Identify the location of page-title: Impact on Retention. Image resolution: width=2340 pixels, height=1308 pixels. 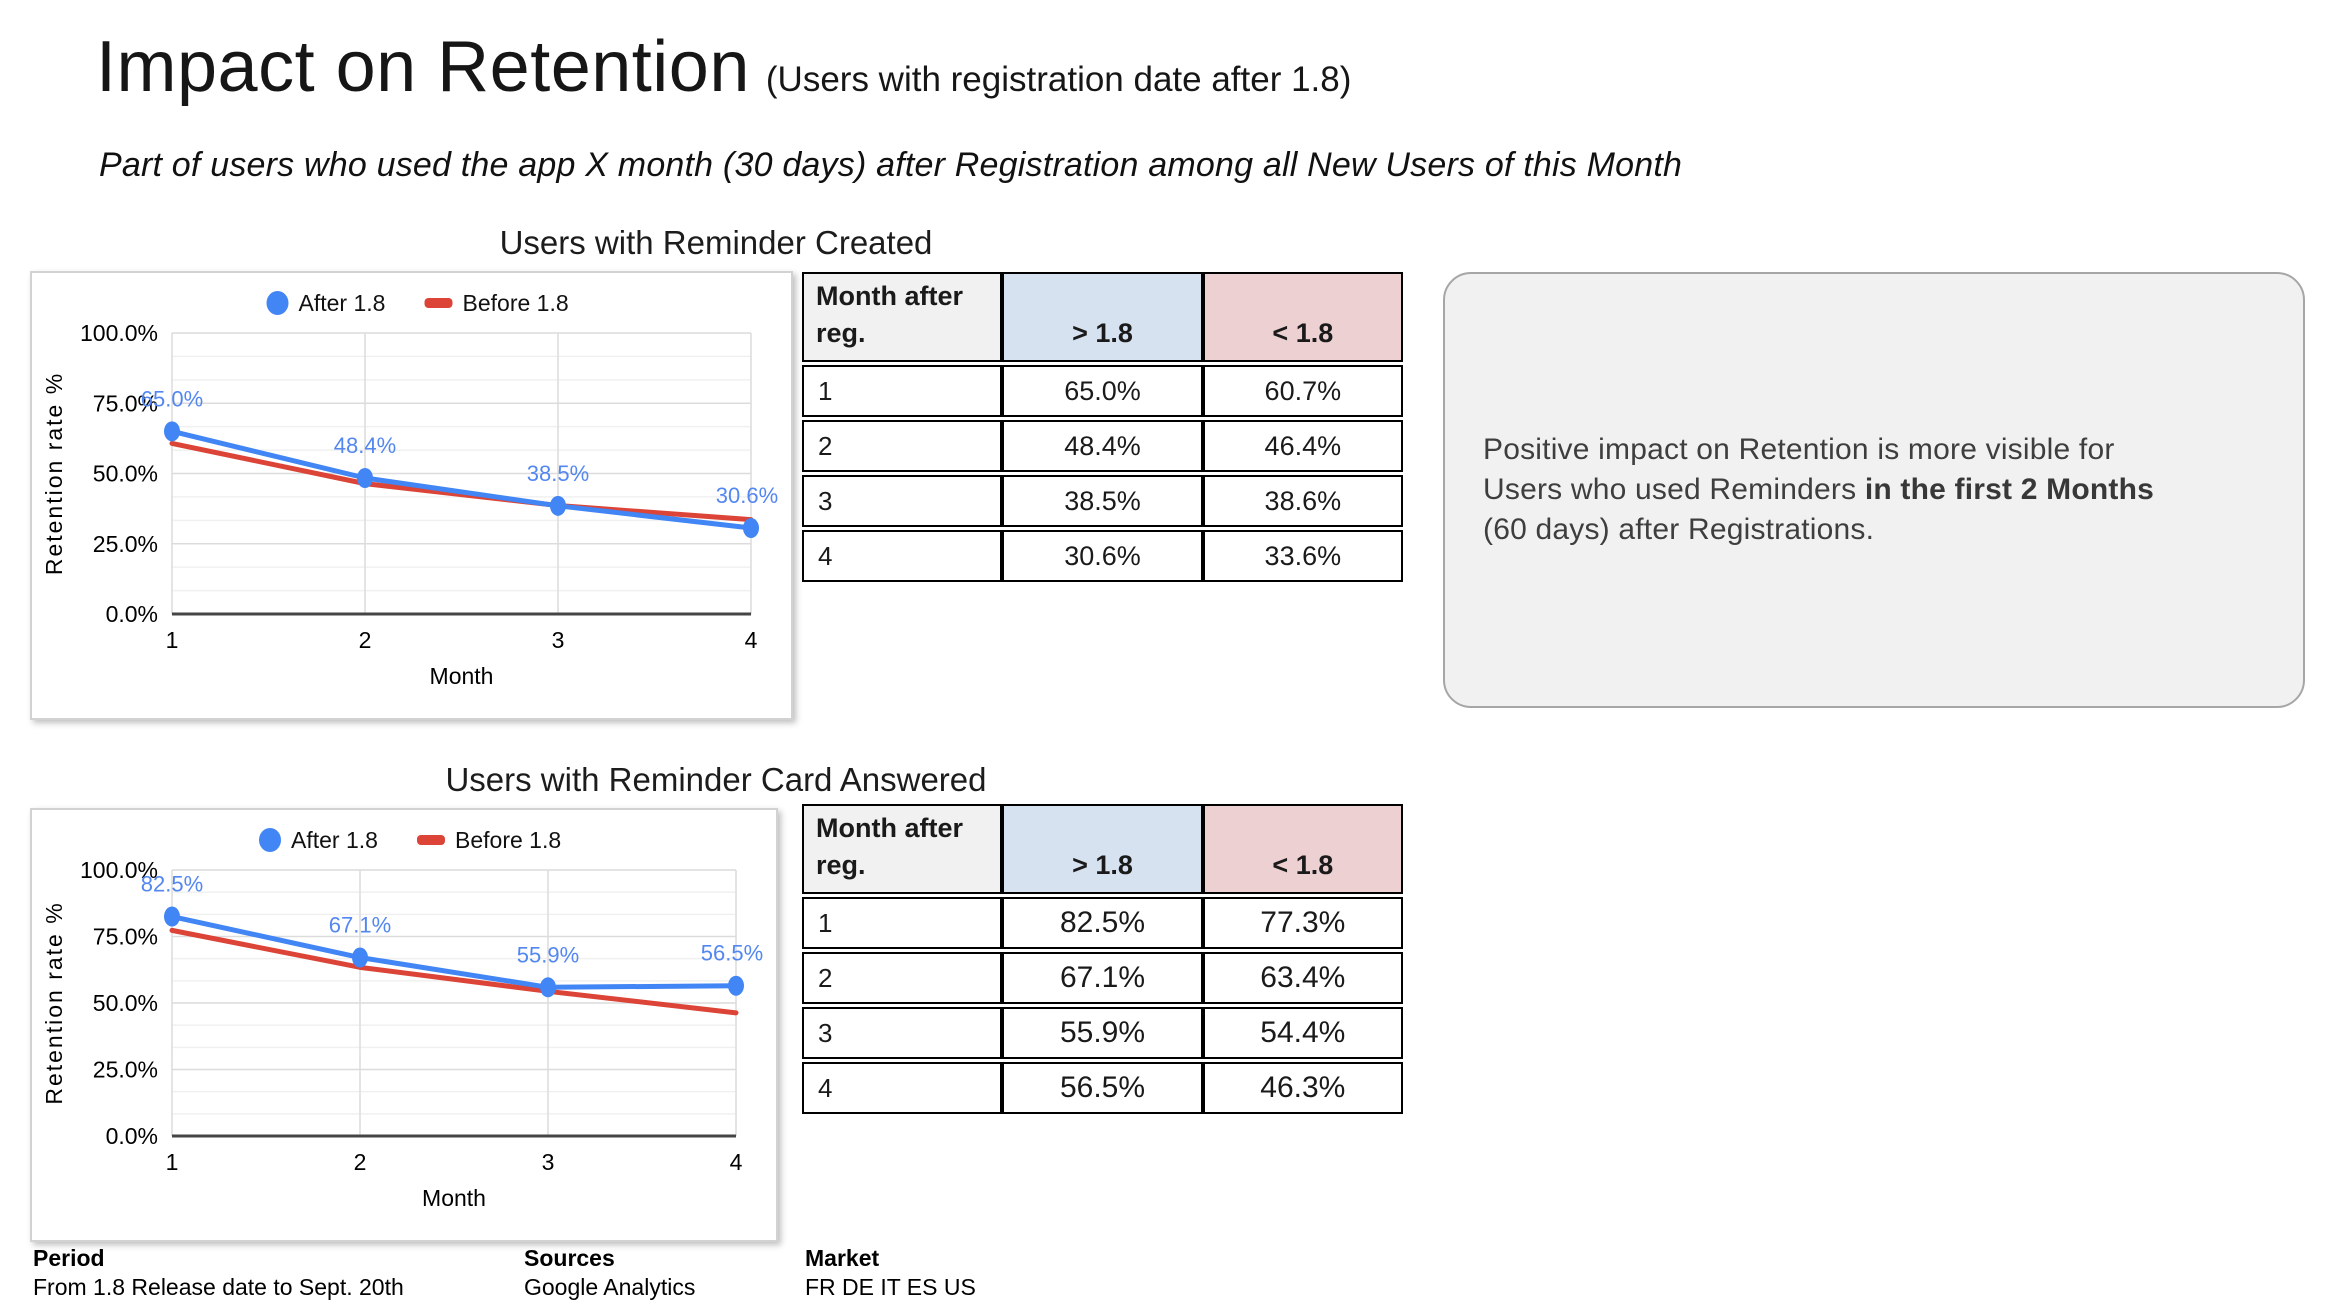
(423, 67).